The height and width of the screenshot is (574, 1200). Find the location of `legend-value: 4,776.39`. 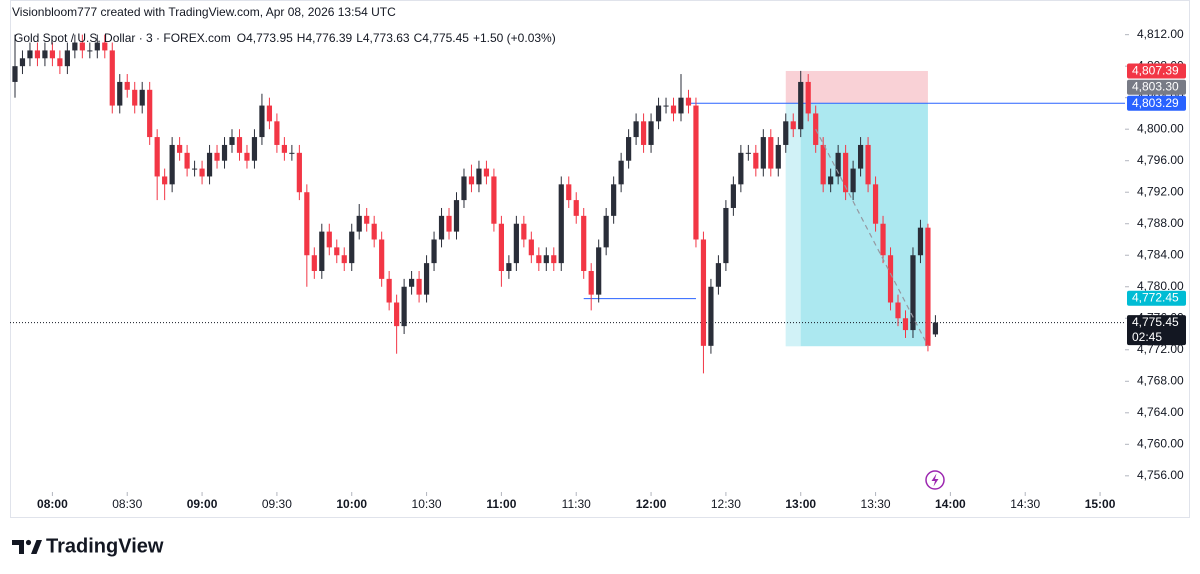

legend-value: 4,776.39 is located at coordinates (328, 38).